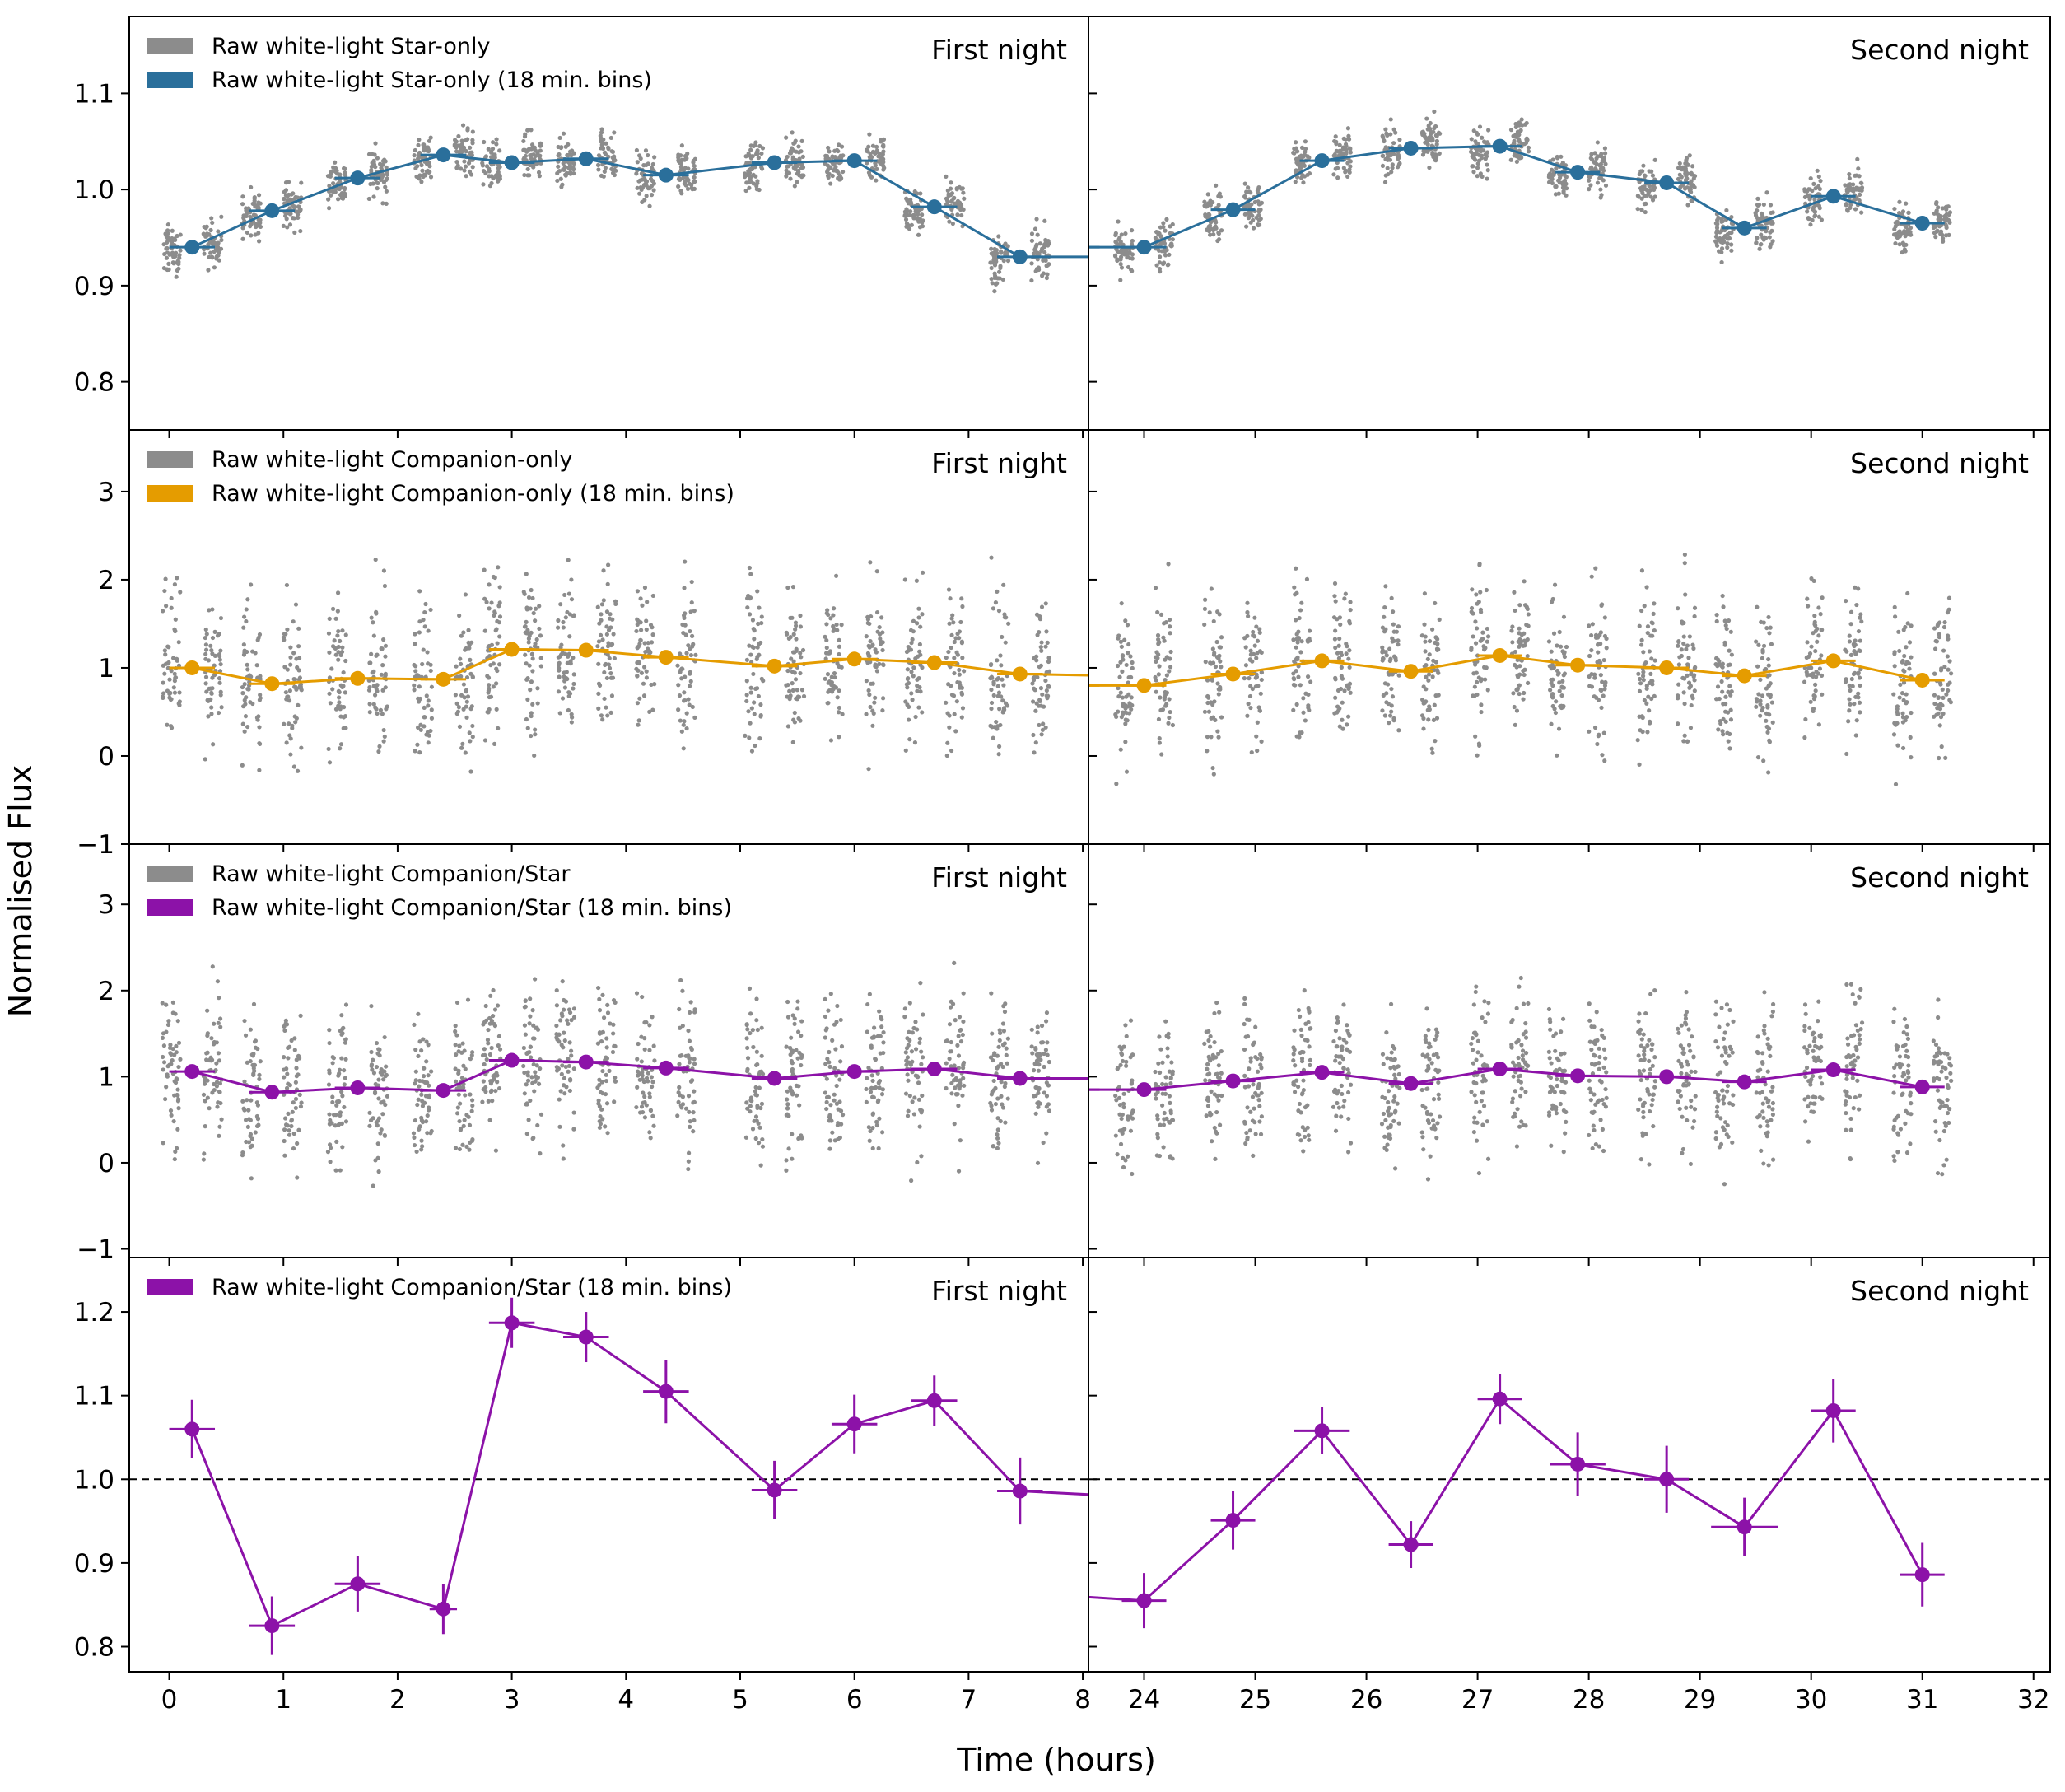 Image resolution: width=2065 pixels, height=1792 pixels. Describe the element at coordinates (95, 1250) in the screenshot. I see `y-tick-label: −1` at that location.